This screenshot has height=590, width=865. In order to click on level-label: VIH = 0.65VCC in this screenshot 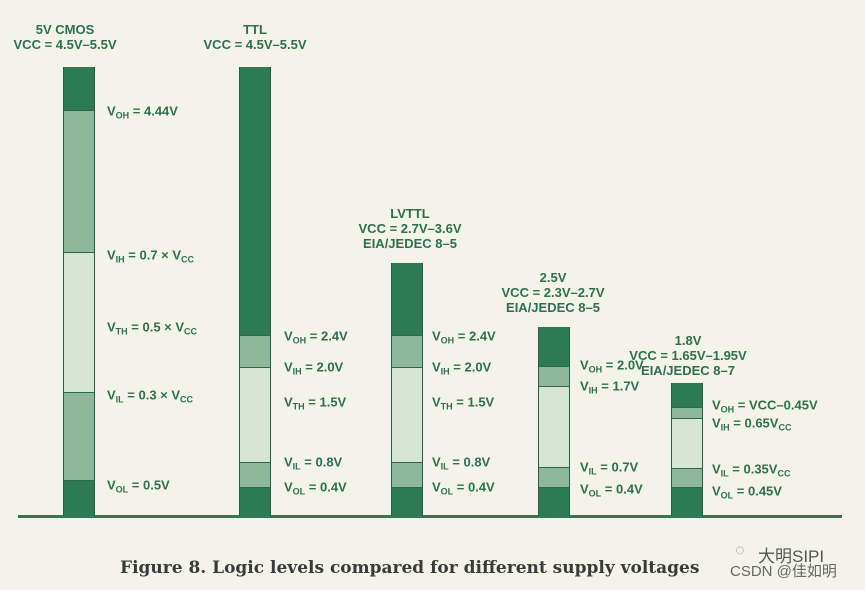, I will do `click(752, 424)`.